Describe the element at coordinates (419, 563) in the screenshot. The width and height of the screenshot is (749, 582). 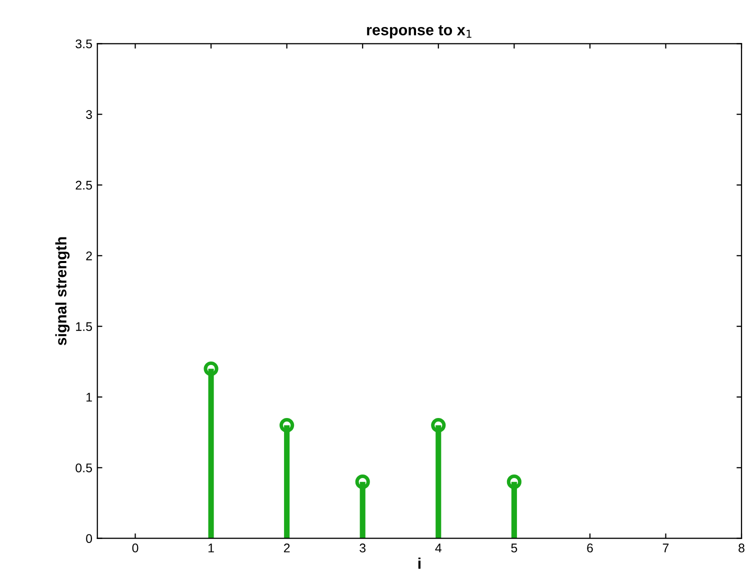
I see `x-axis-title: i` at that location.